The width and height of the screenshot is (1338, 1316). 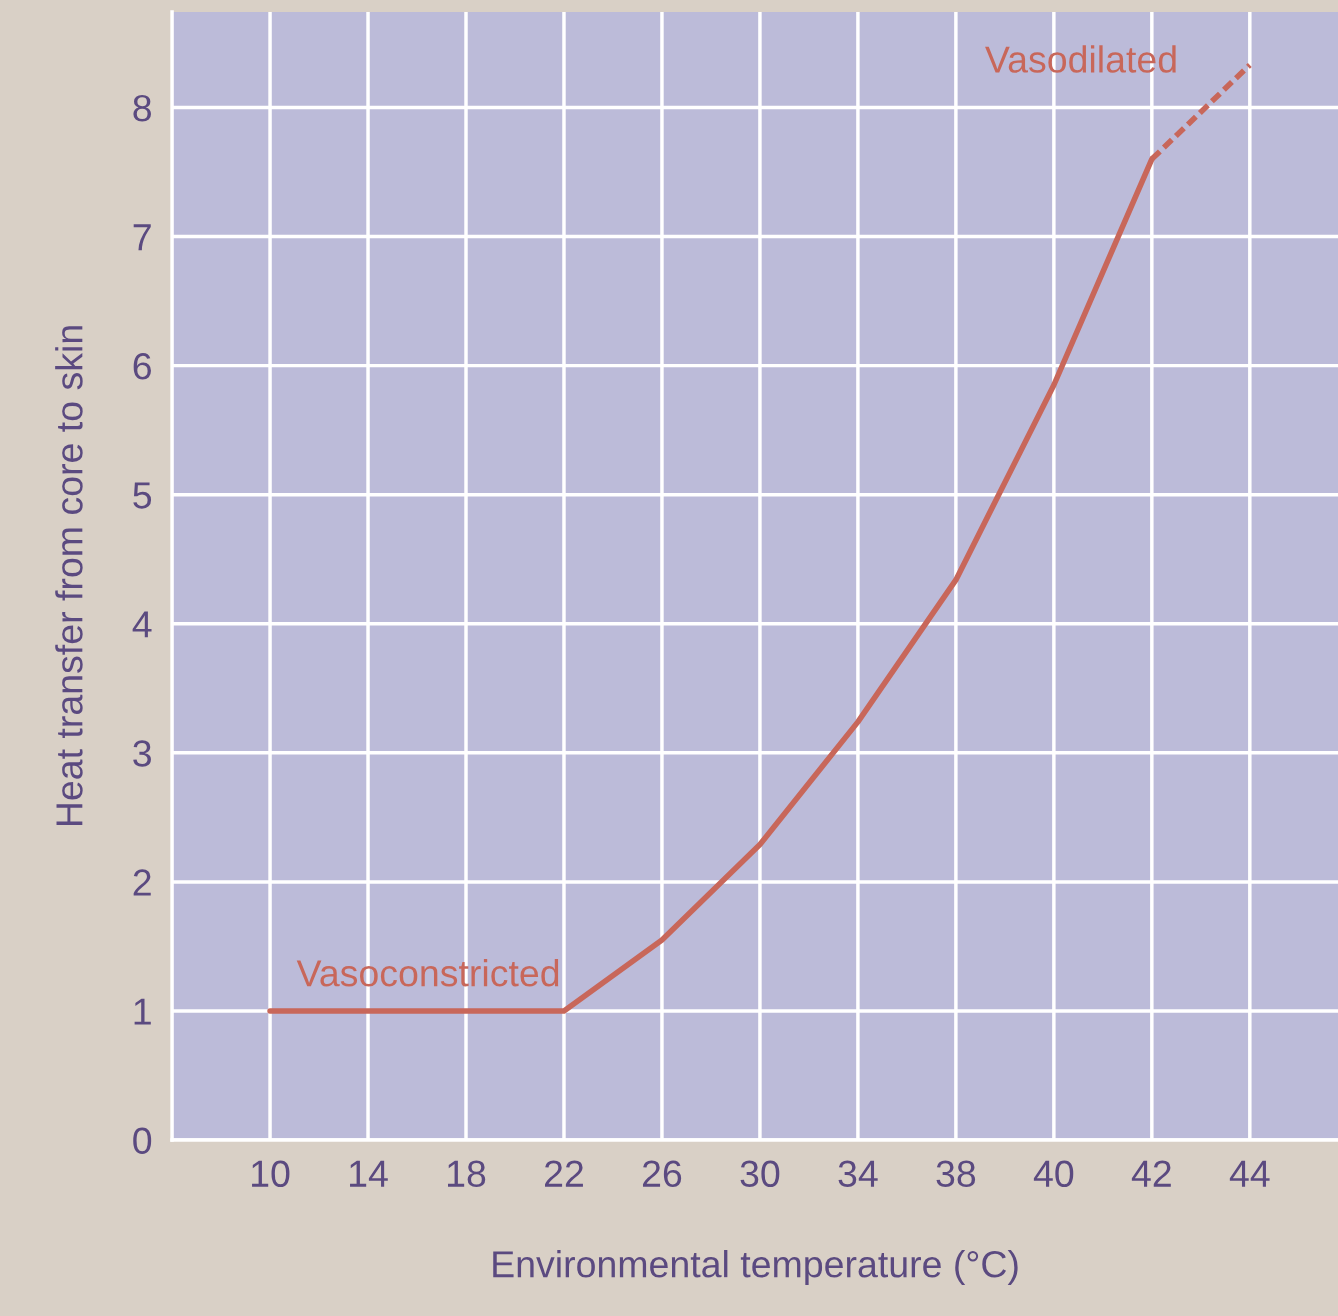 What do you see at coordinates (858, 1174) in the screenshot?
I see `x-tick-label: 34` at bounding box center [858, 1174].